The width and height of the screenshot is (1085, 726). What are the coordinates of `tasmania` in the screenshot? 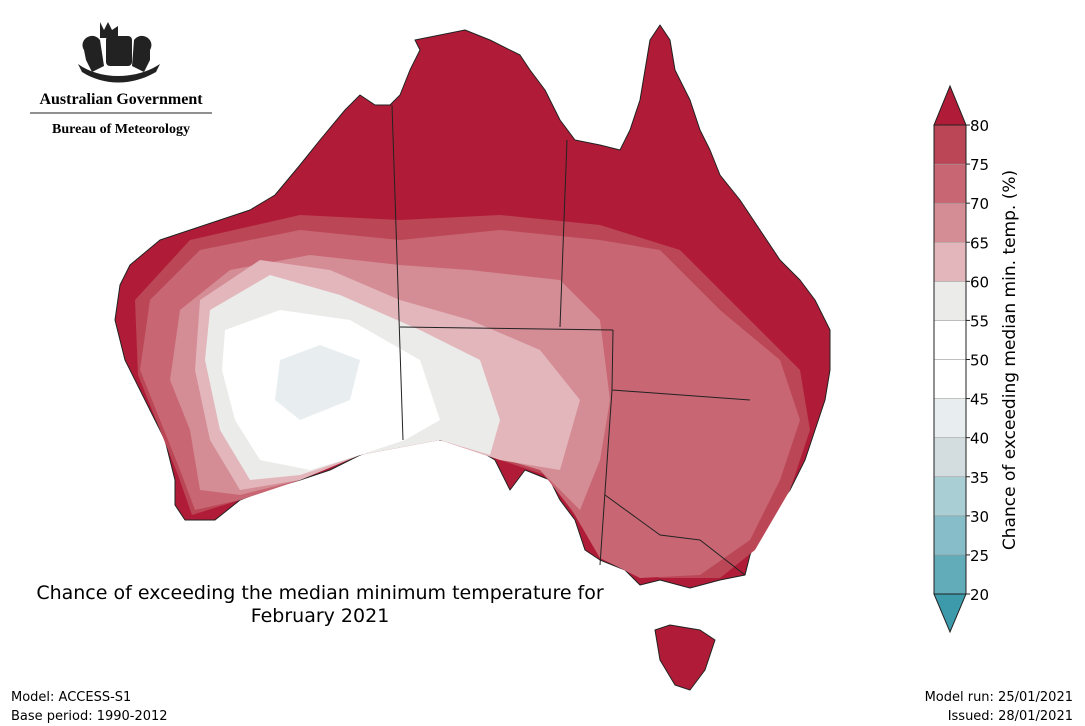 It's located at (685, 657).